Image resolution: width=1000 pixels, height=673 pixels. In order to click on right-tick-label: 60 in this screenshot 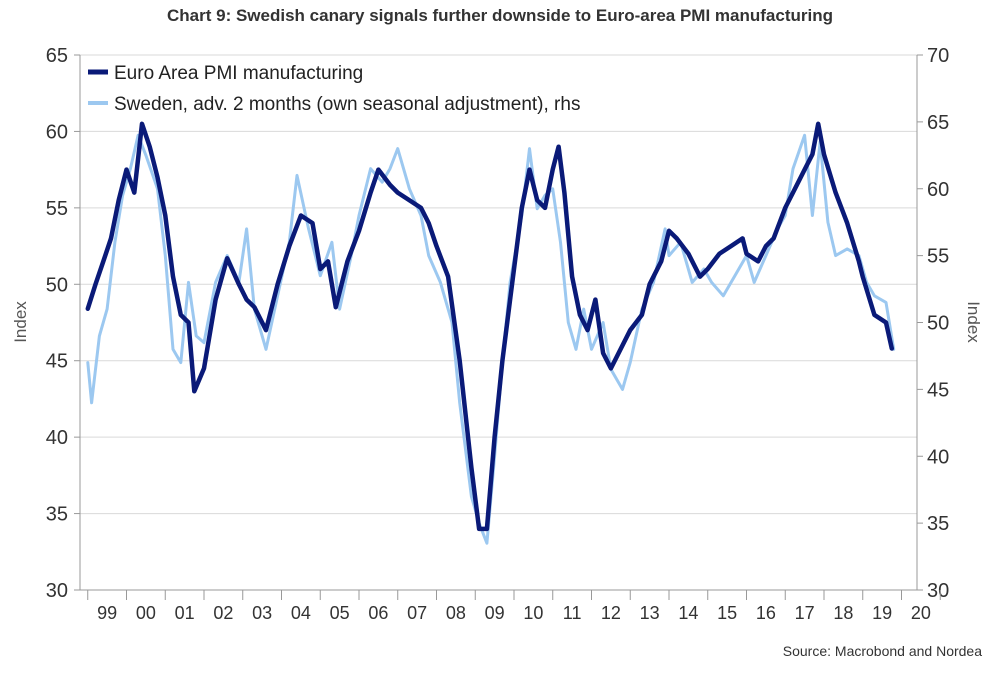, I will do `click(938, 190)`.